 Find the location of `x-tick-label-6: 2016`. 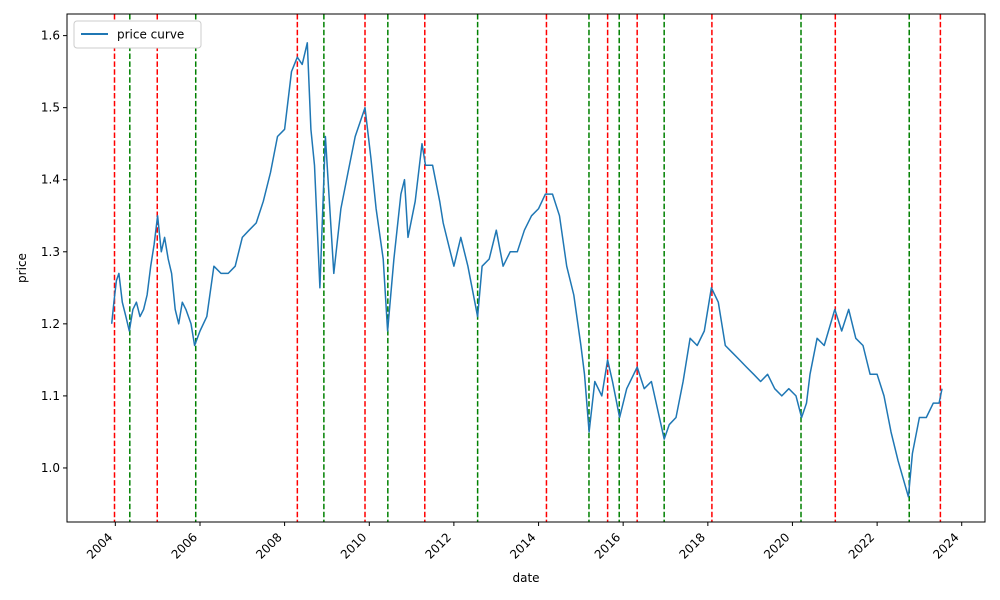

x-tick-label-6: 2016 is located at coordinates (607, 545).